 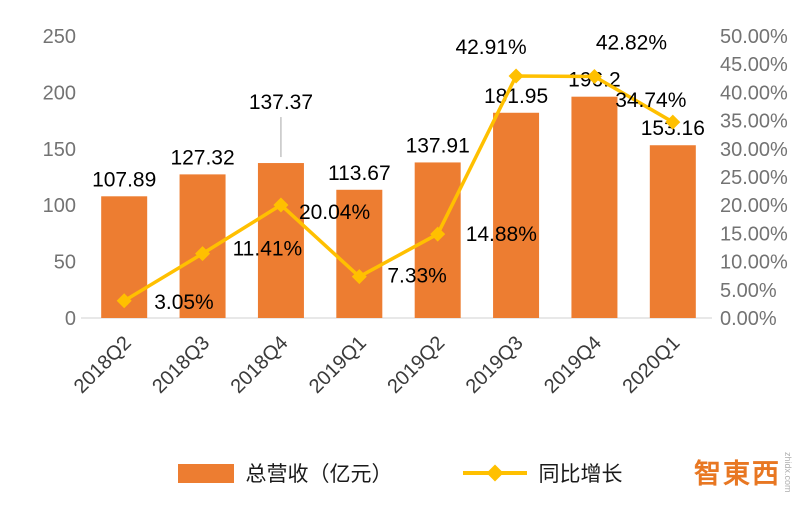 What do you see at coordinates (495, 365) in the screenshot?
I see `x-axis-label: 2019Q3` at bounding box center [495, 365].